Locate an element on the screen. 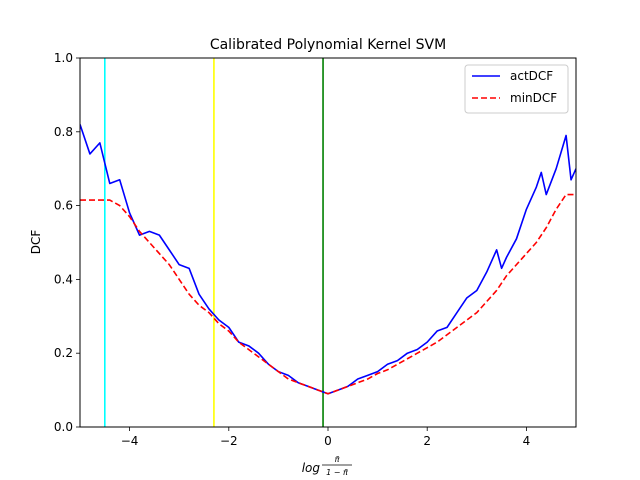 The image size is (640, 480). y-axis-ticks: 0.0 0.2 0.4 0.6 0.8 1.0 is located at coordinates (67, 242).